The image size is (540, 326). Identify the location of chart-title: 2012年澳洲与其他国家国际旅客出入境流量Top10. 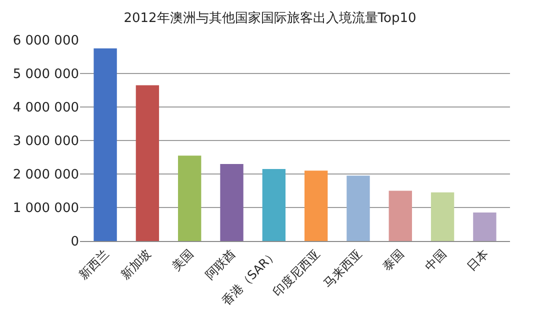
(270, 18).